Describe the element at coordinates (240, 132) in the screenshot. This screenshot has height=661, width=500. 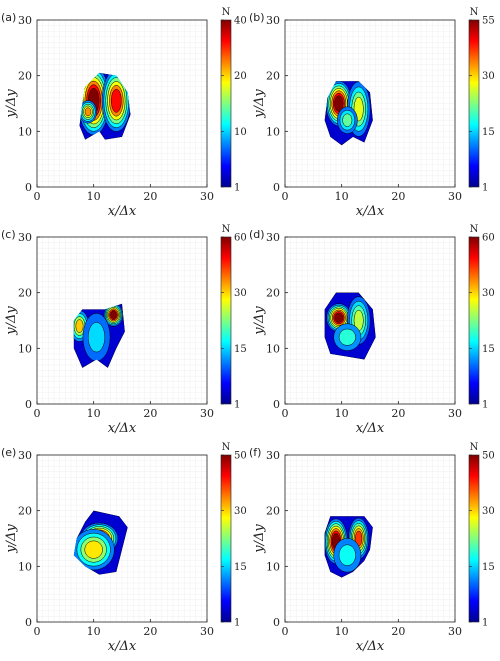
I see `colorbar-tick-label: 10` at that location.